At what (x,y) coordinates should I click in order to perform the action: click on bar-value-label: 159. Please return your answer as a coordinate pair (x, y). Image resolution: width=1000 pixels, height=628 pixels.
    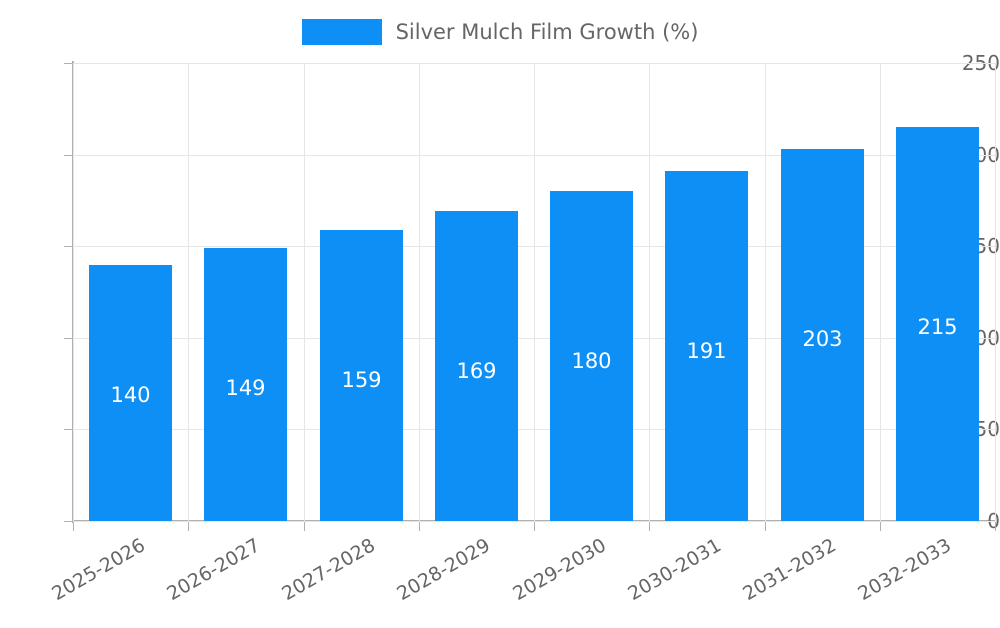
    Looking at the image, I should click on (361, 379).